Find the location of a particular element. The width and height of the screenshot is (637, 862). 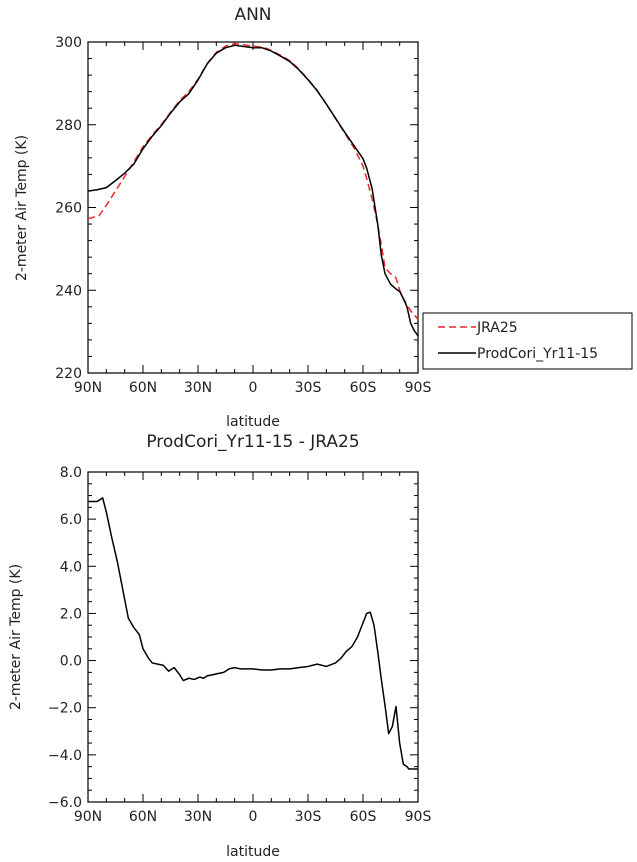

bottom-y-tick-label: 4.0 is located at coordinates (71, 567).